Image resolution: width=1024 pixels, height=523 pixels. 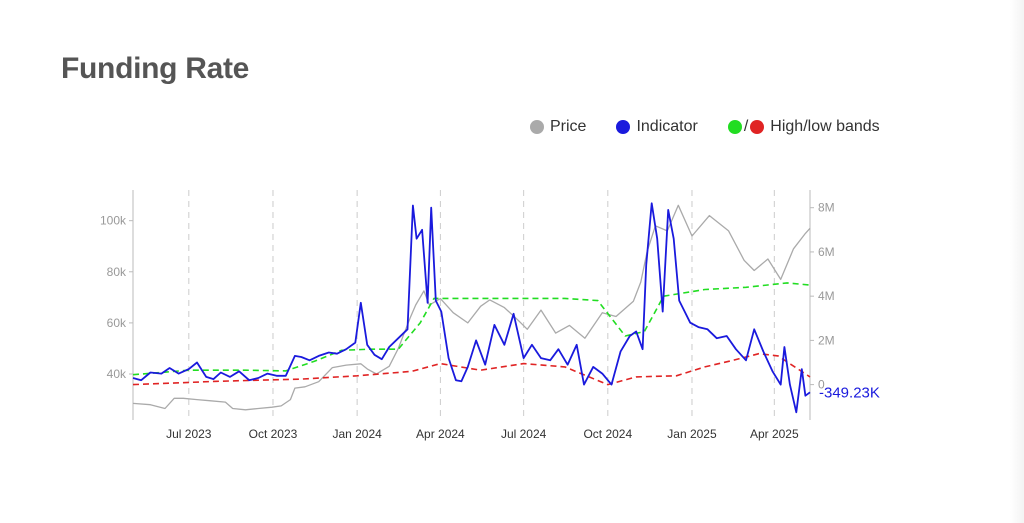 I want to click on indicator-last-value-label: -349.23K, so click(x=849, y=392).